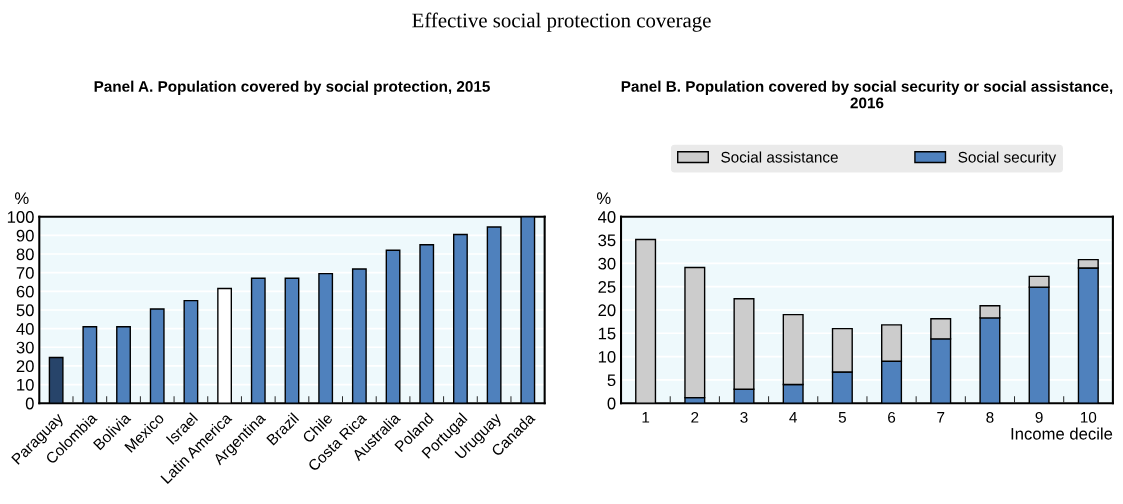  What do you see at coordinates (779, 157) in the screenshot?
I see `legend-label: Social assistance` at bounding box center [779, 157].